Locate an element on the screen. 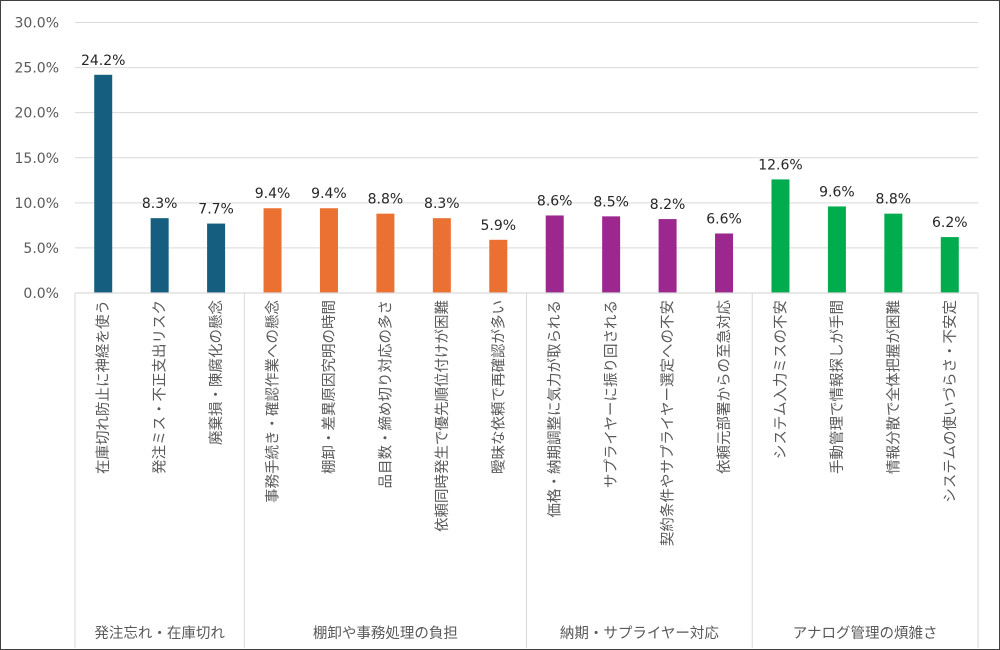 The image size is (1000, 650). group-label: 発注忘れ・在庫切れ is located at coordinates (159, 633).